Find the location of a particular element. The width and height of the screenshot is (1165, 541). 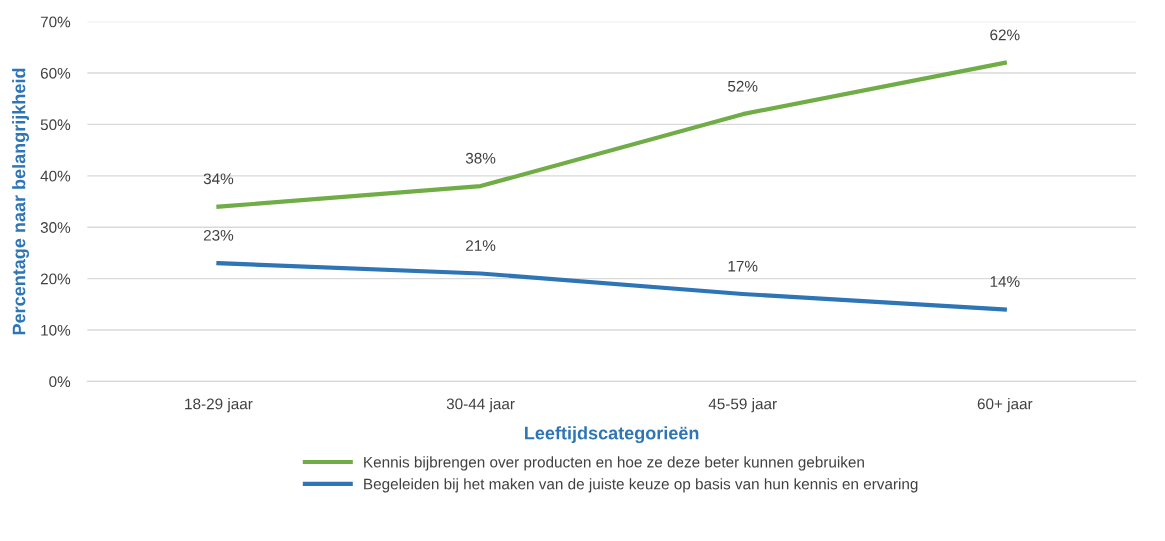

y-tick-label: 50% is located at coordinates (55, 125).